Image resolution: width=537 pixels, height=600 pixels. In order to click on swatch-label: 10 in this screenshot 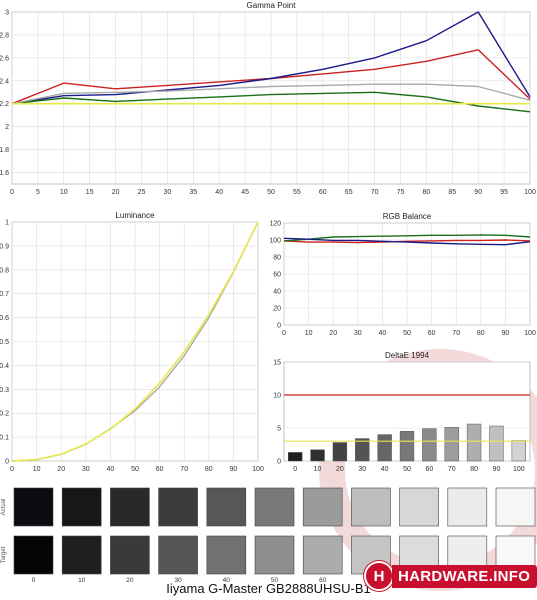, I will do `click(82, 580)`.